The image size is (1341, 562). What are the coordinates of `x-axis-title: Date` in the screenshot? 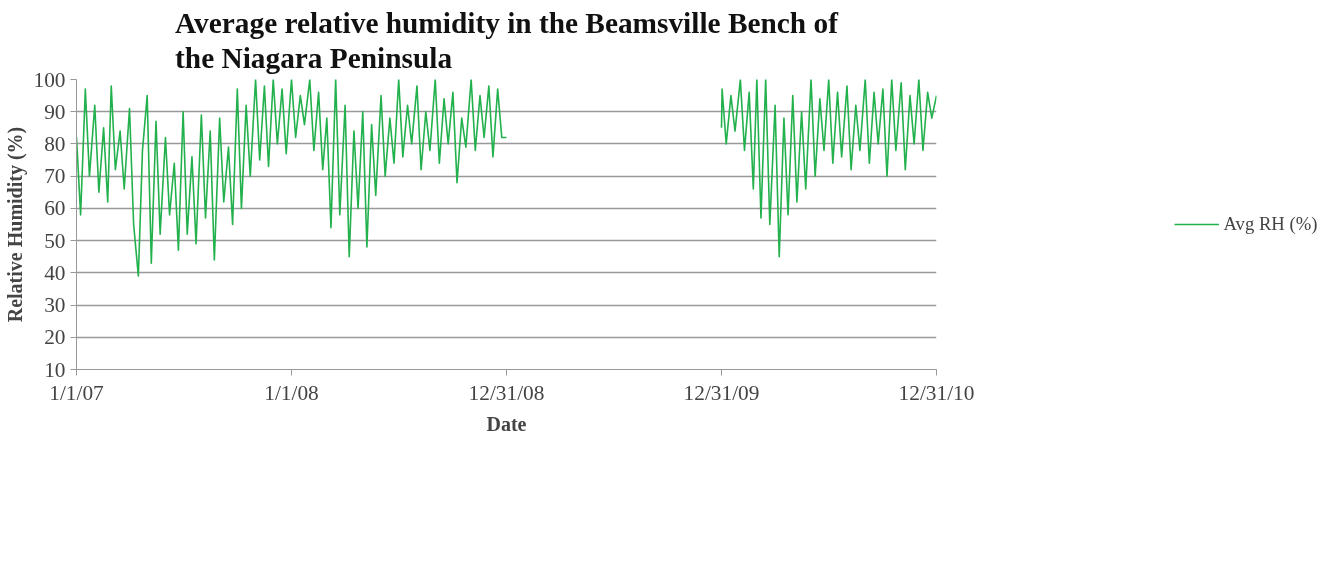 It's located at (506, 423).